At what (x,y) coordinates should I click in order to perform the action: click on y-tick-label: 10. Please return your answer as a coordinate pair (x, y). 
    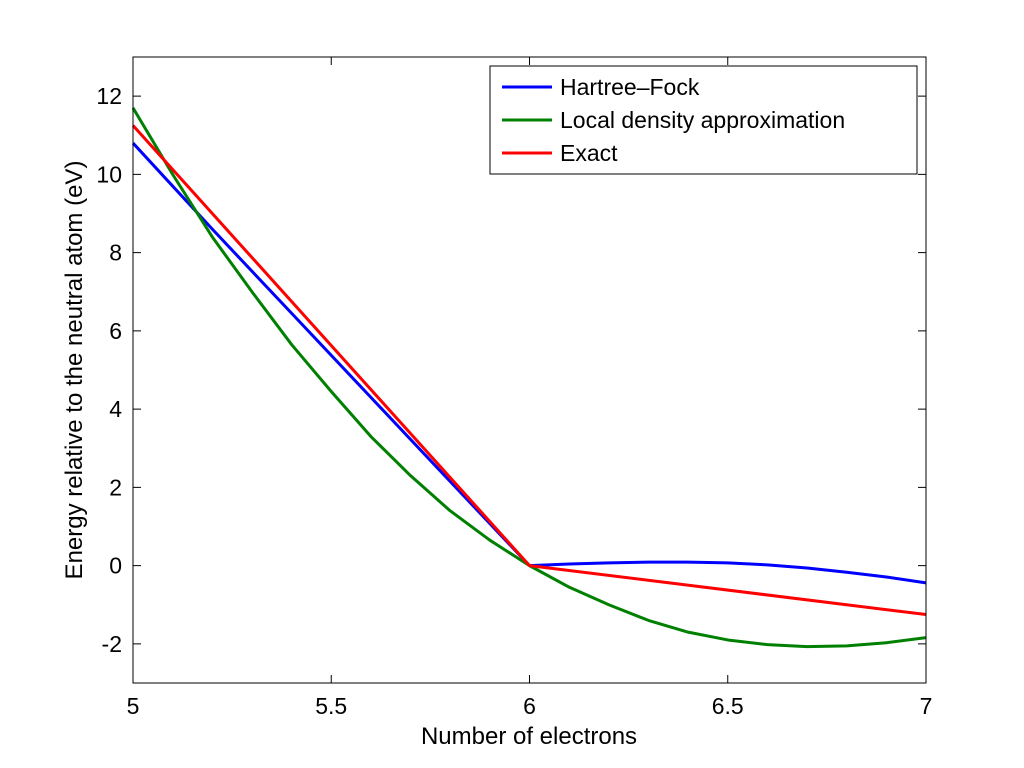
    Looking at the image, I should click on (109, 174).